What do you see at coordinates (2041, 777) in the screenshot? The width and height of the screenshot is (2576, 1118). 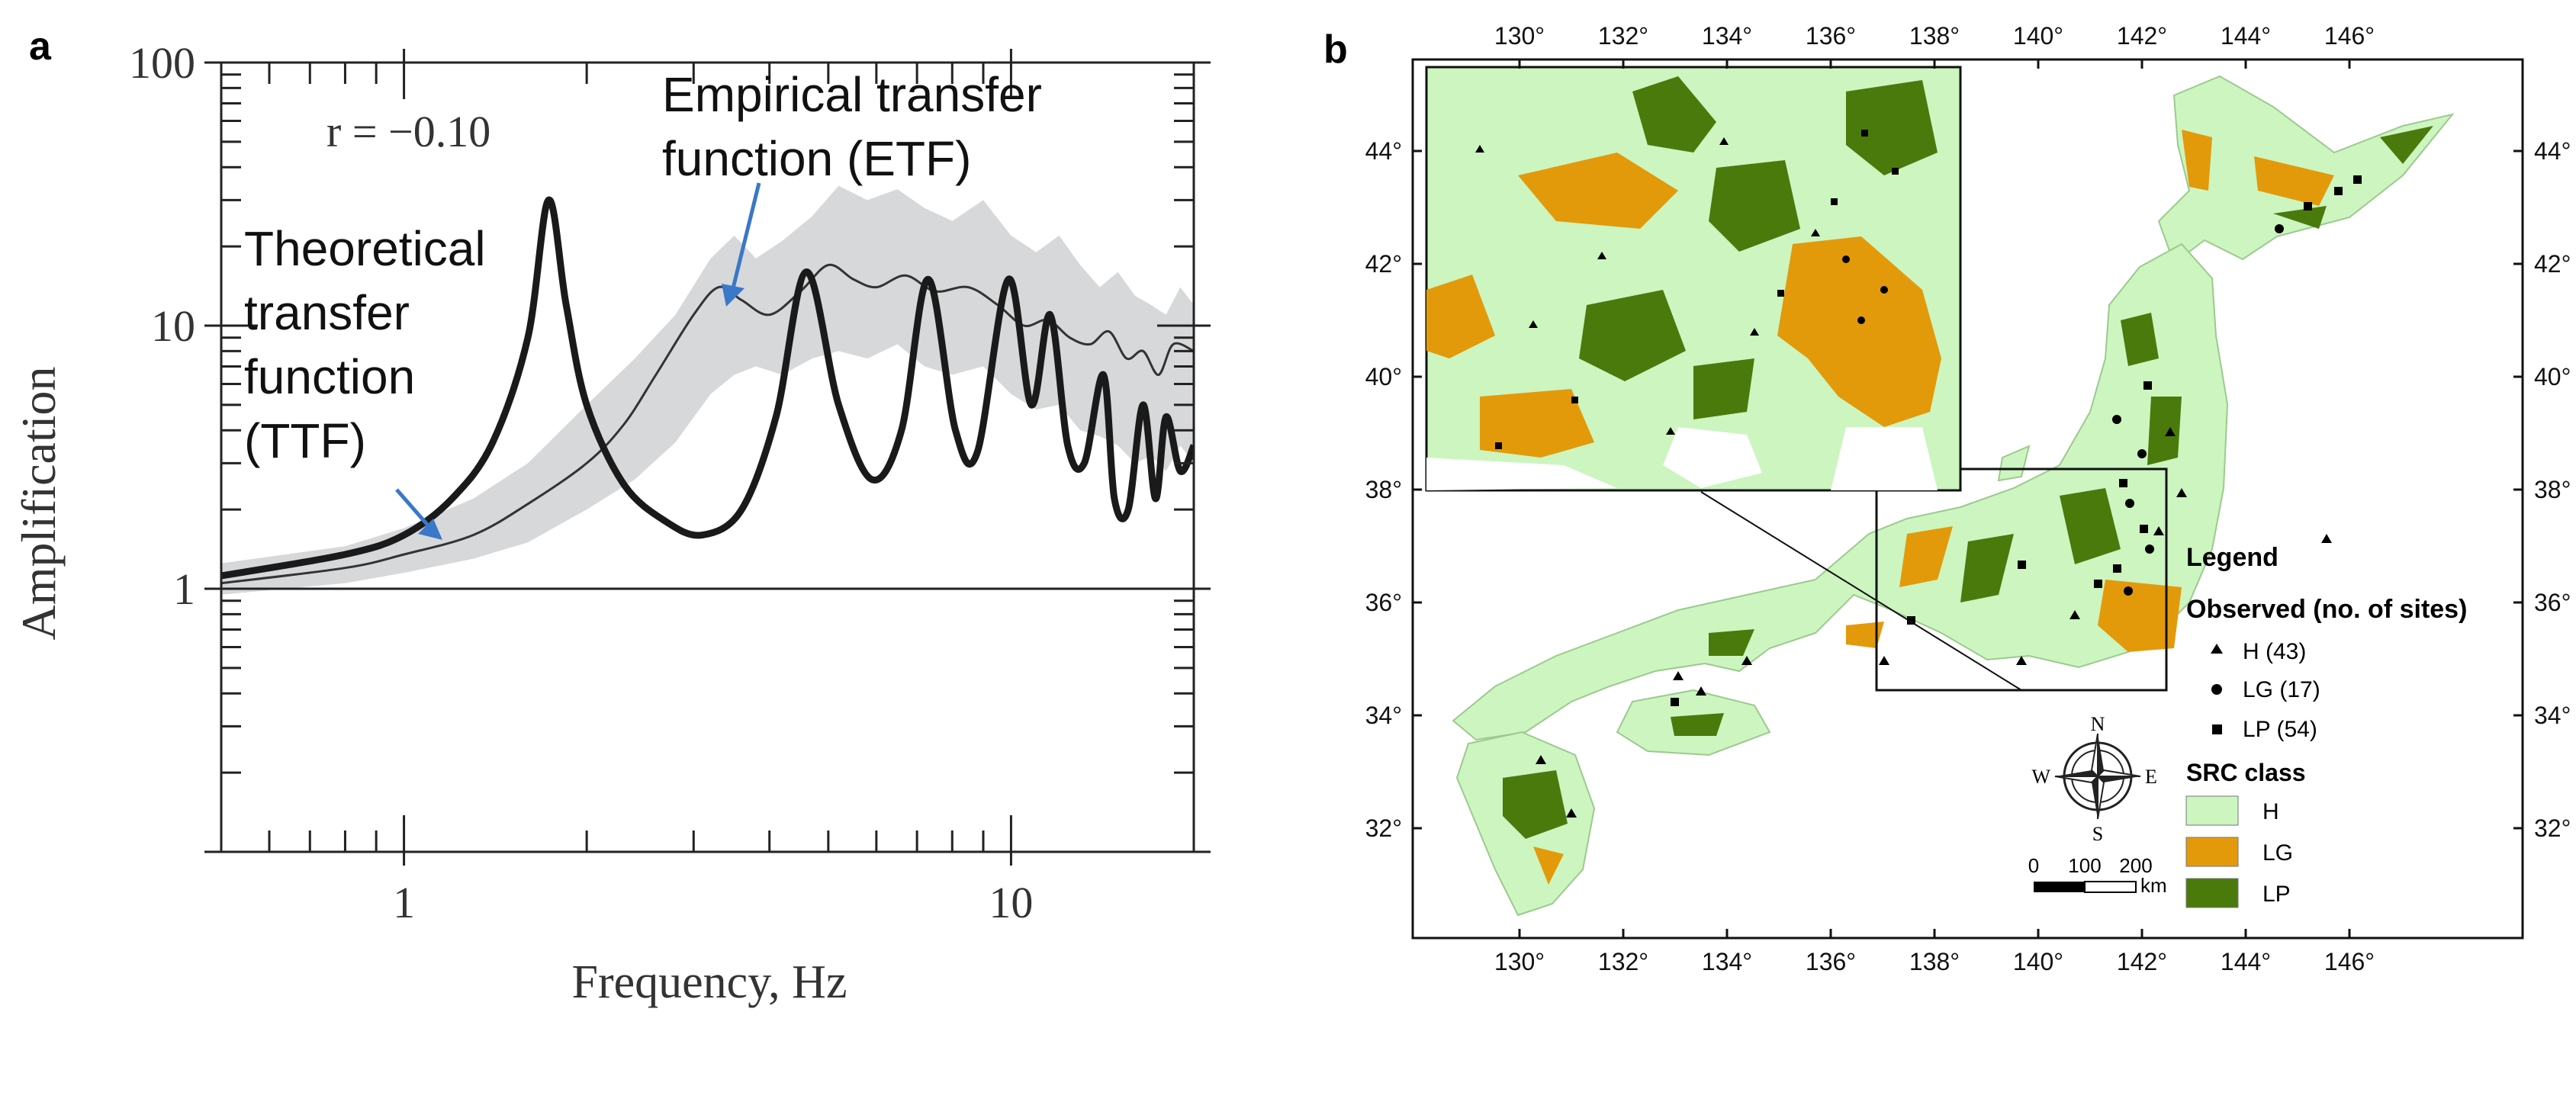 I see `compass-w: W` at bounding box center [2041, 777].